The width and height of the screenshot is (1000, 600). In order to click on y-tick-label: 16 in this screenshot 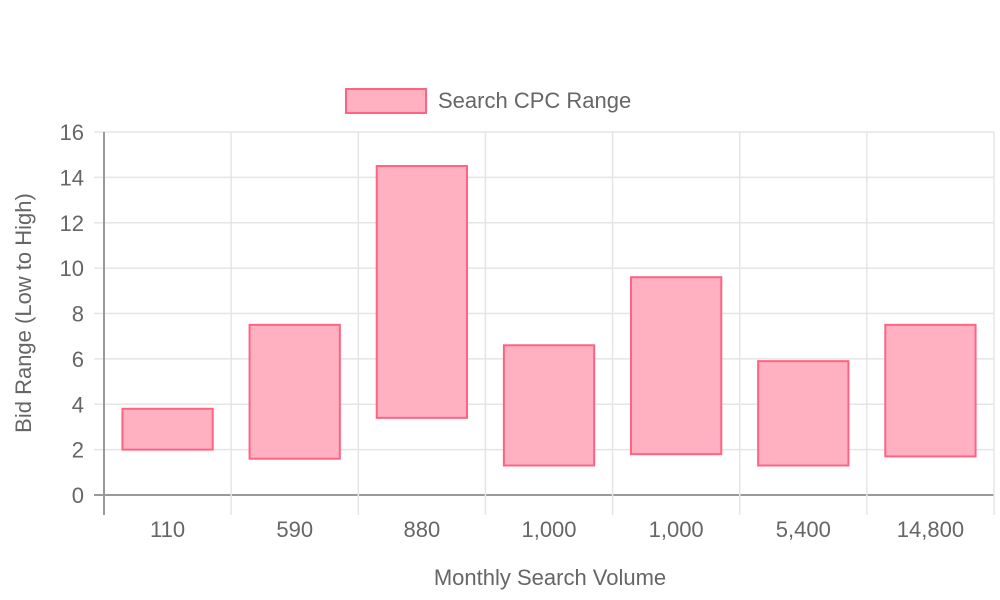, I will do `click(72, 132)`.